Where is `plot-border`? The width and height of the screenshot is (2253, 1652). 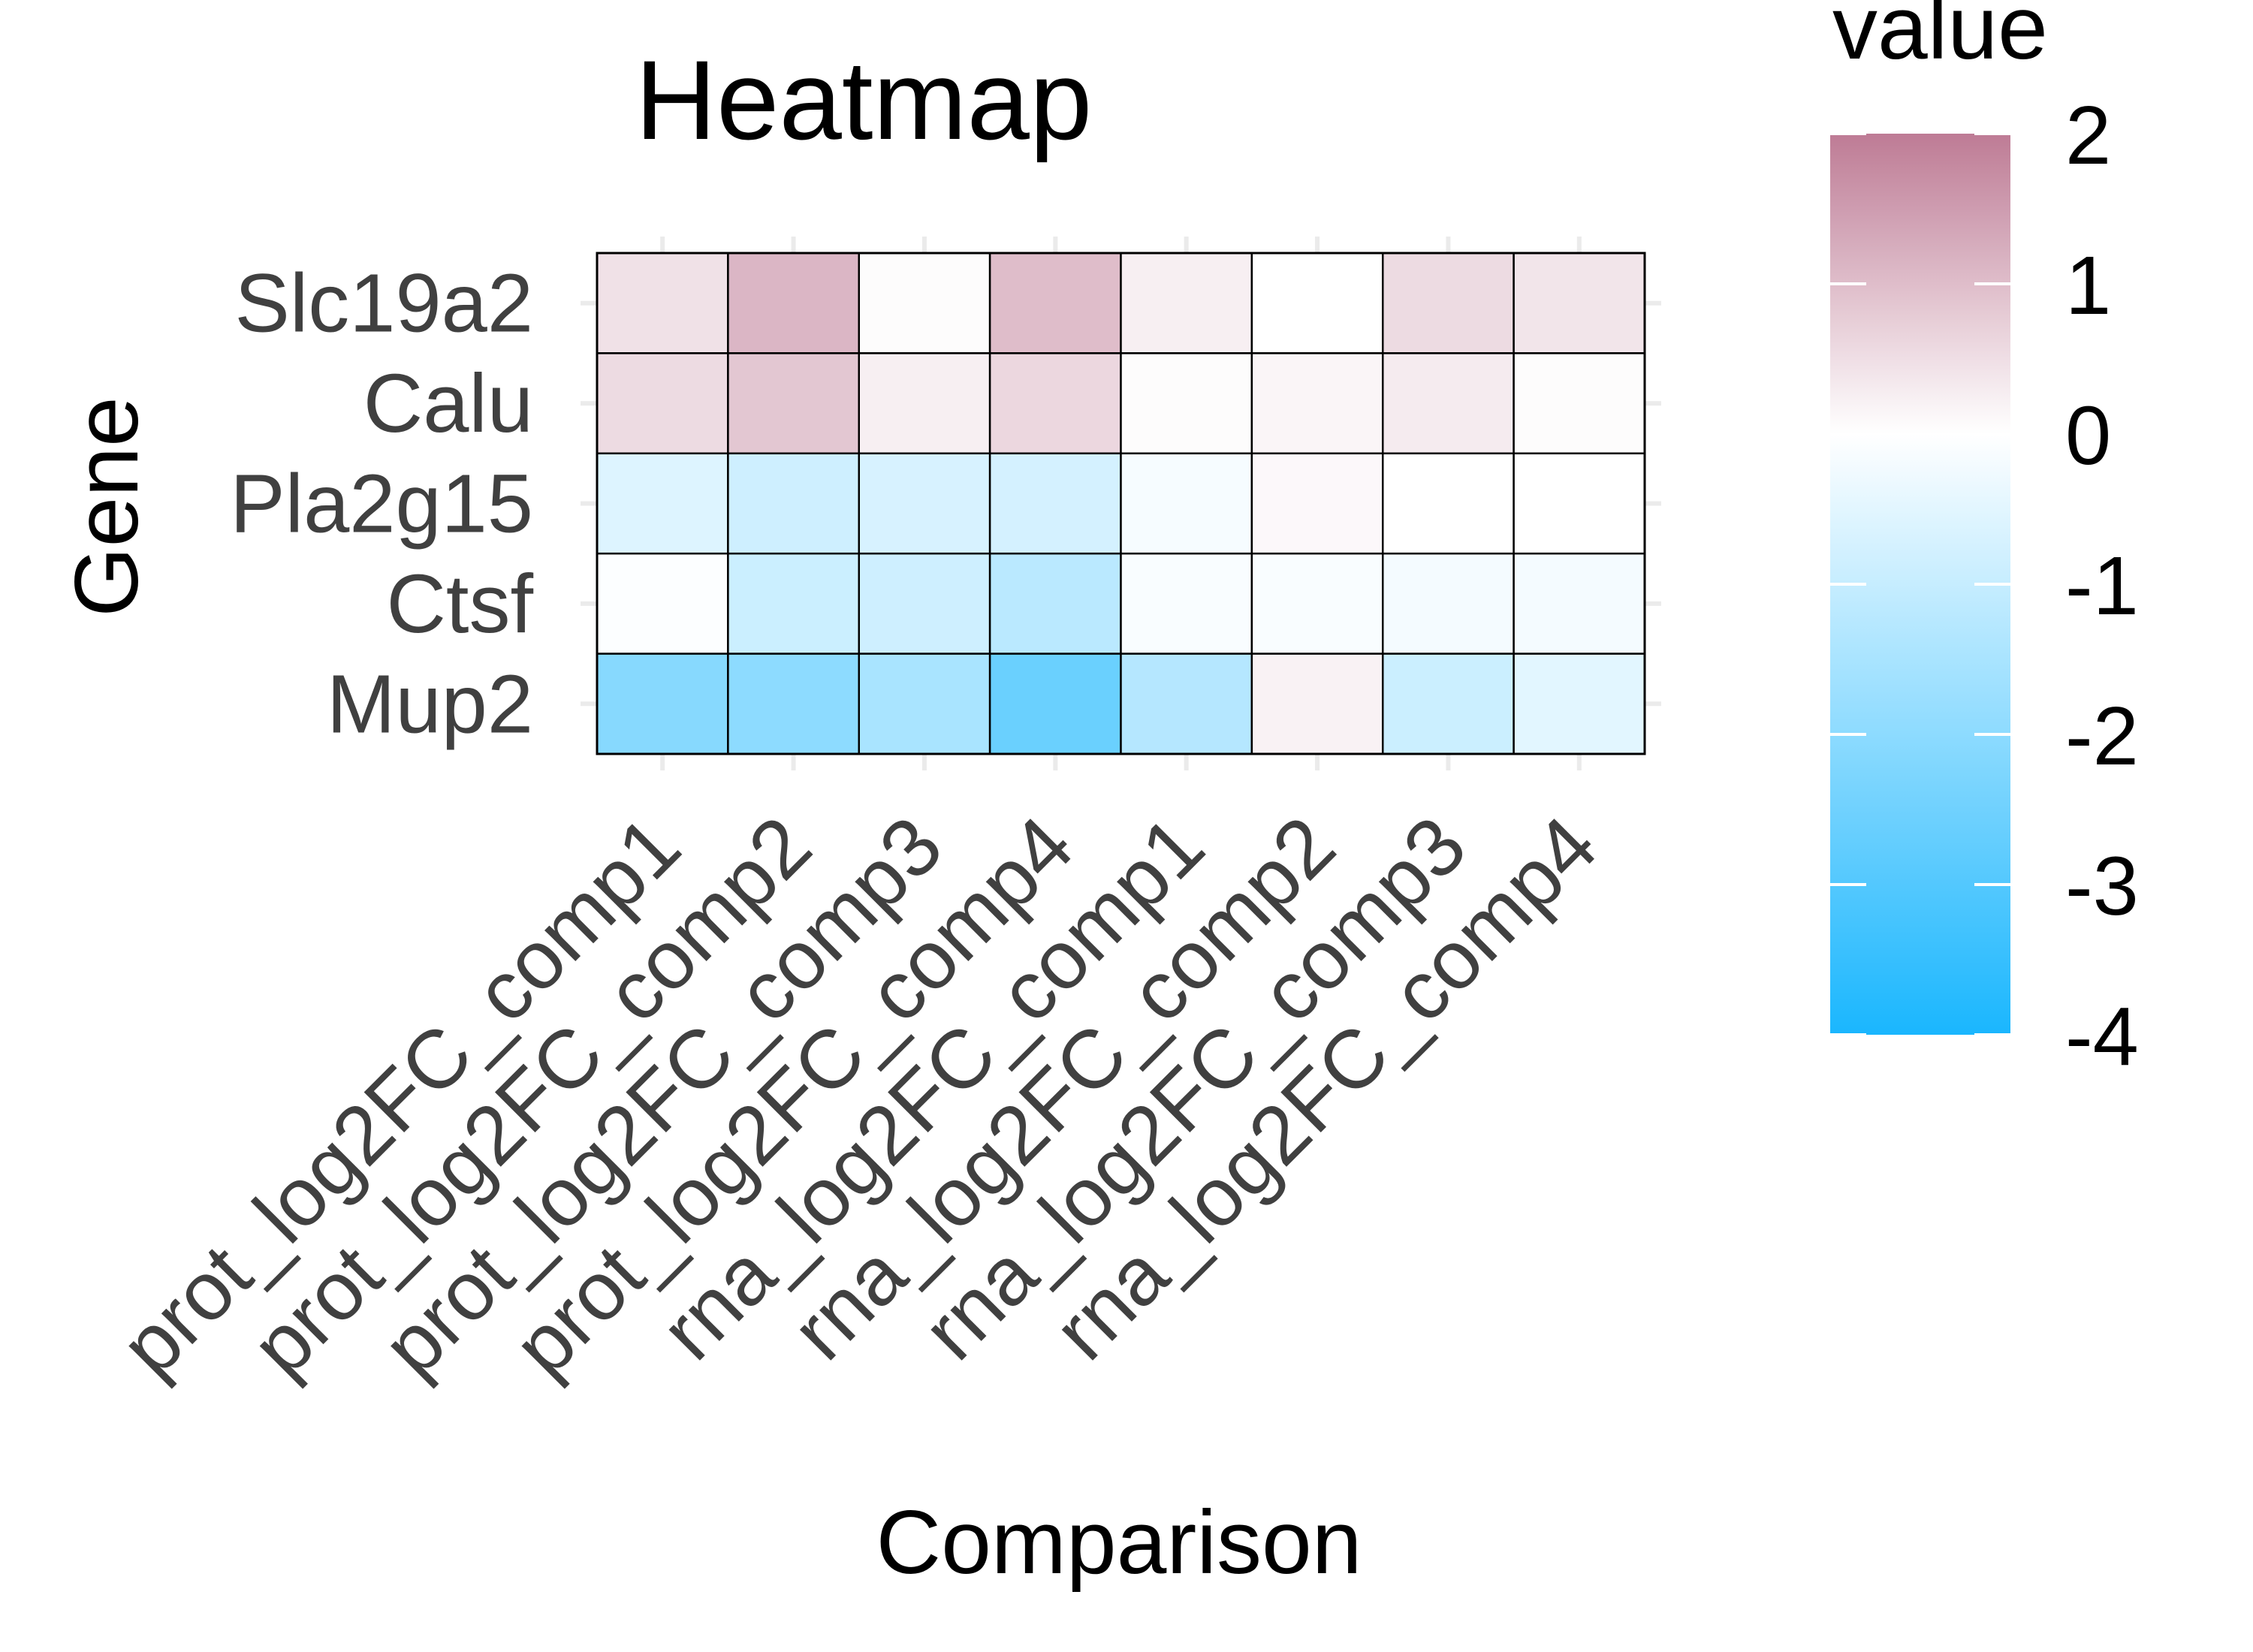
plot-border is located at coordinates (1121, 503).